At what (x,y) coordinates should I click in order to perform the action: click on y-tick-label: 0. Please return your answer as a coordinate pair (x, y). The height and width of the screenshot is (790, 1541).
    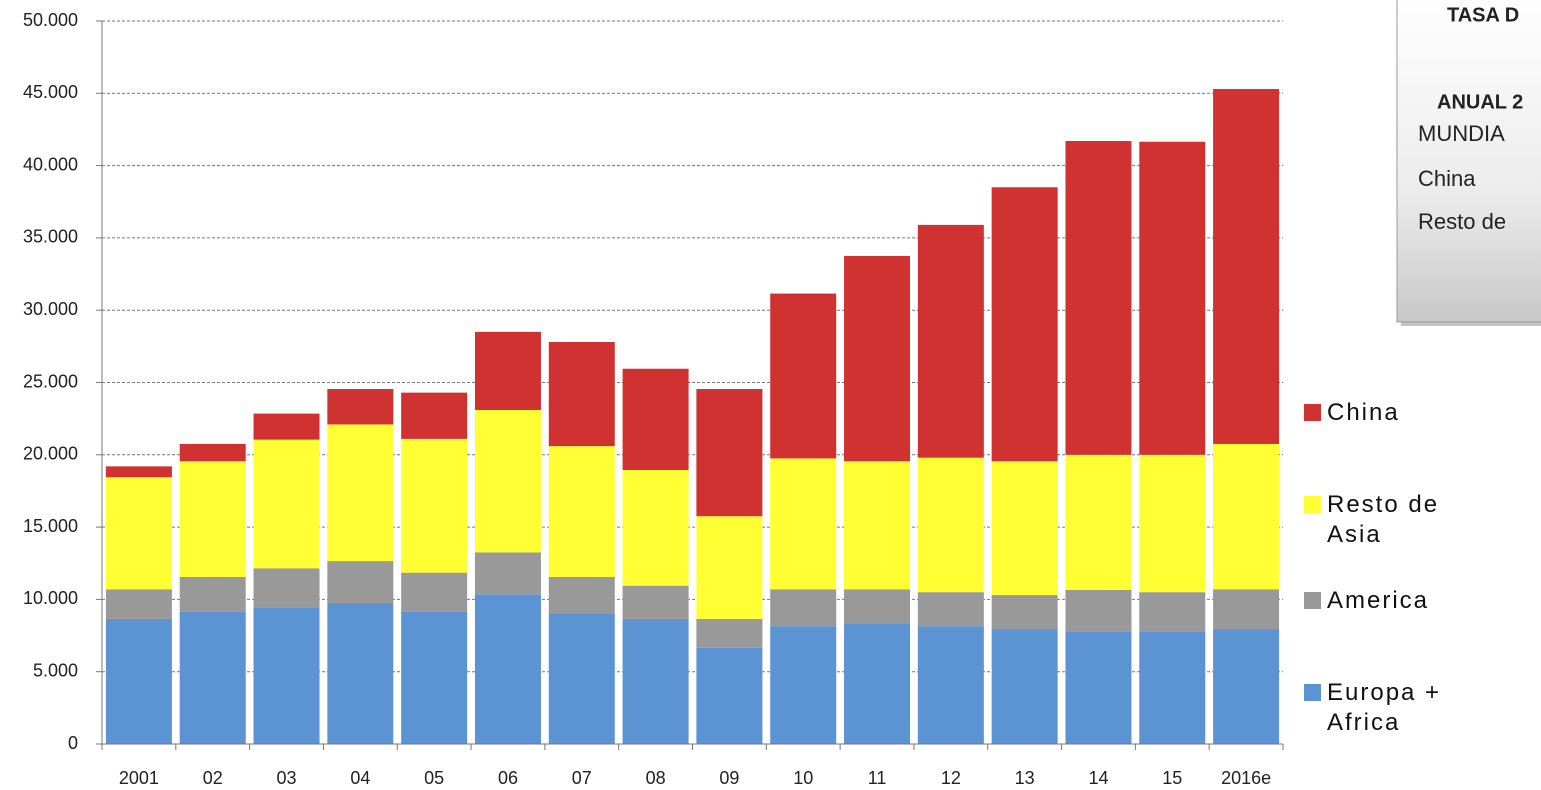
    Looking at the image, I should click on (73, 743).